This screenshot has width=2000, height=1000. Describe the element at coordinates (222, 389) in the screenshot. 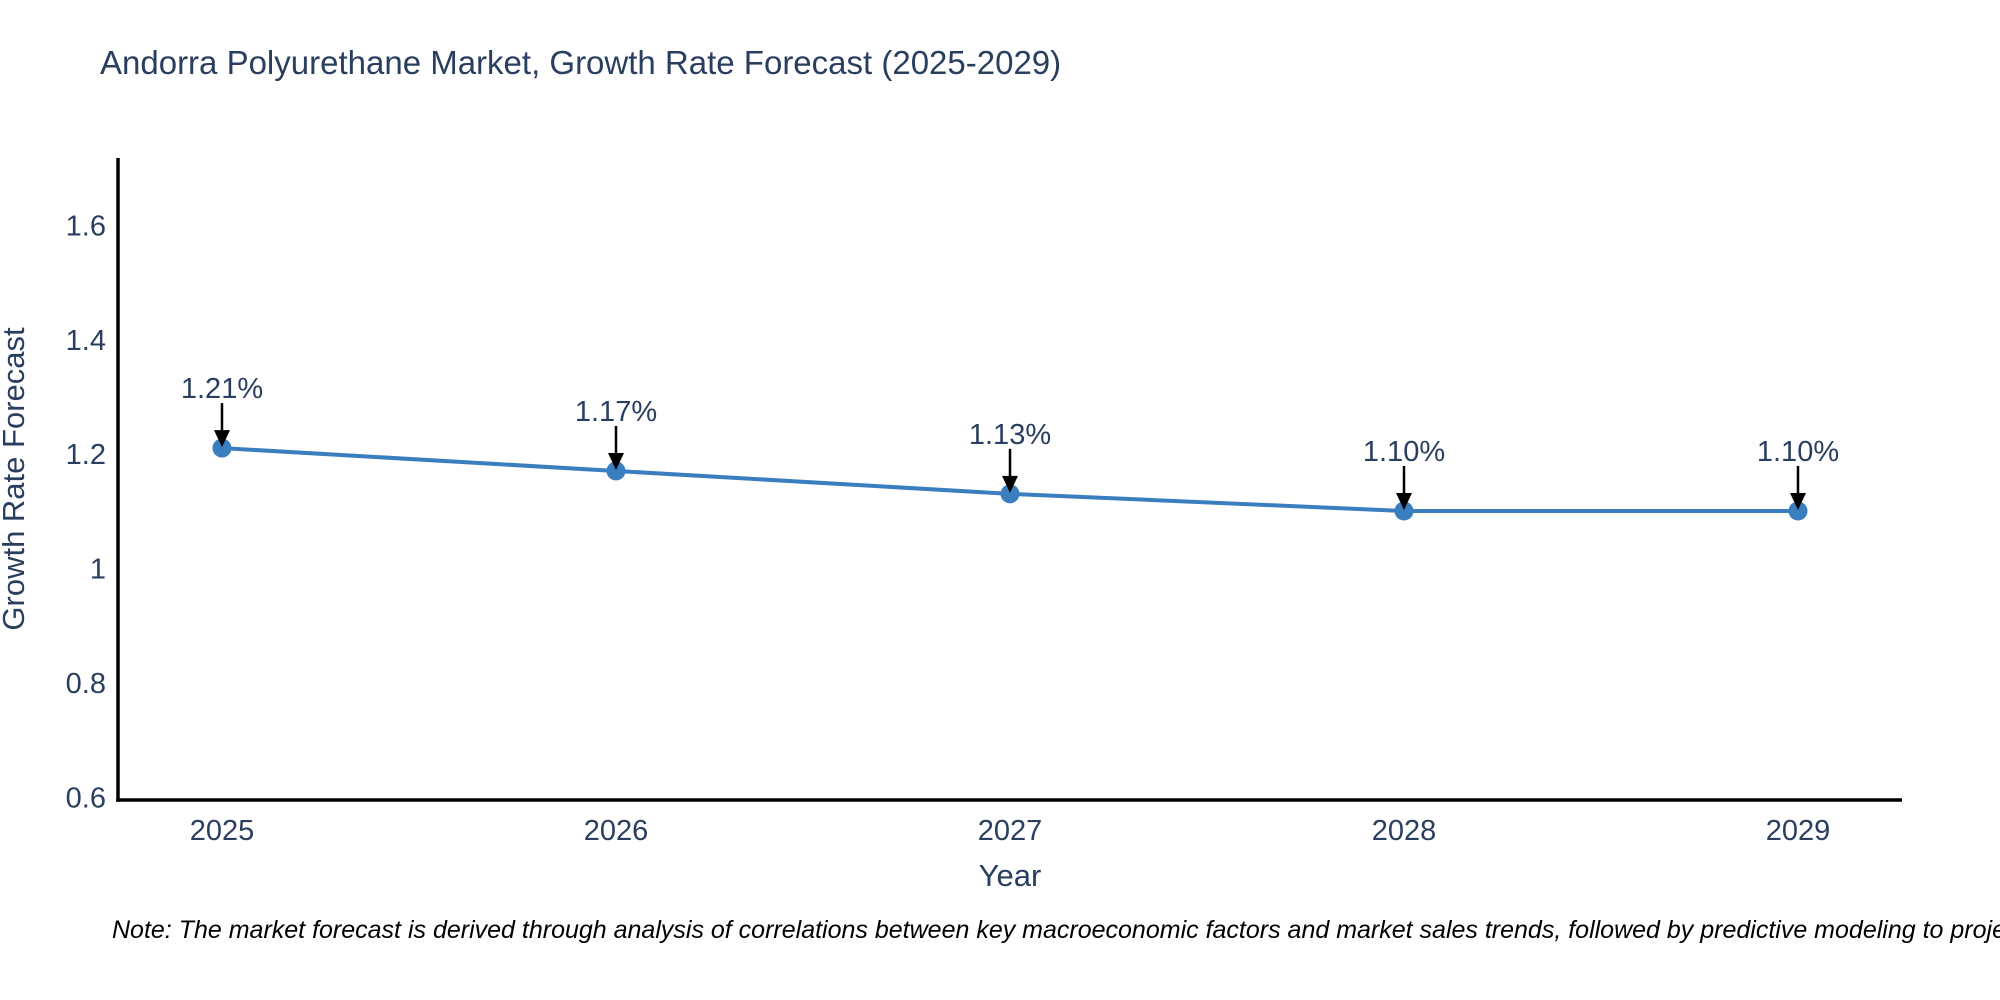

I see `point-value-label: 1.21%` at that location.